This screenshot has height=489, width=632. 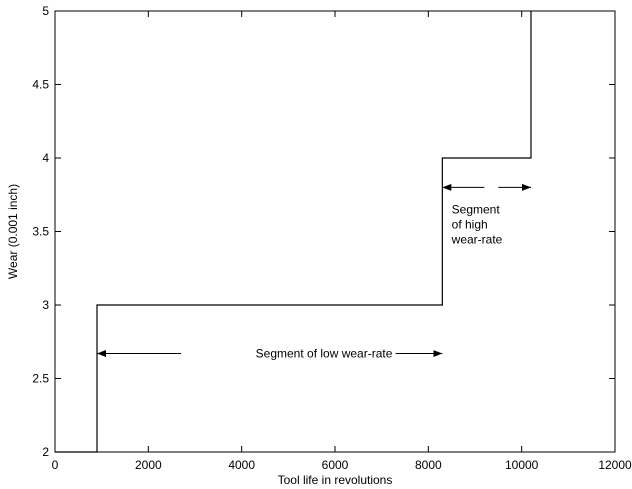 I want to click on y-tick-label: 2.5, so click(x=40, y=379).